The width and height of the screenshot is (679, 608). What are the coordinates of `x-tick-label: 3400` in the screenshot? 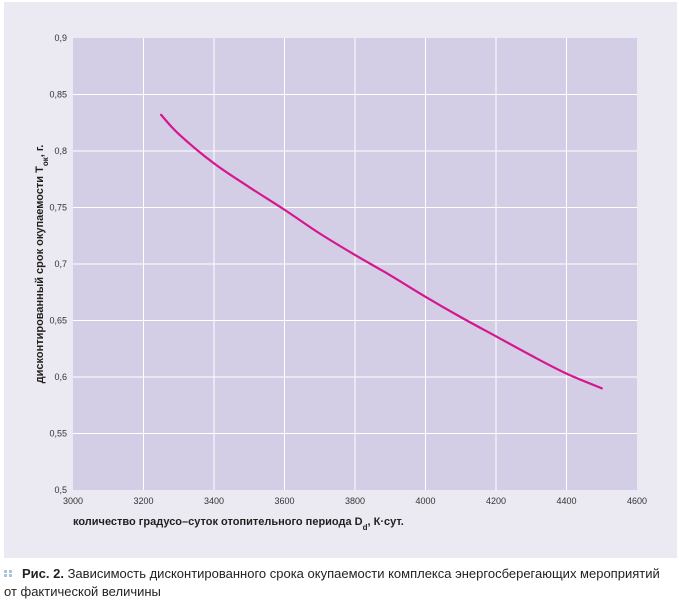 It's located at (214, 501).